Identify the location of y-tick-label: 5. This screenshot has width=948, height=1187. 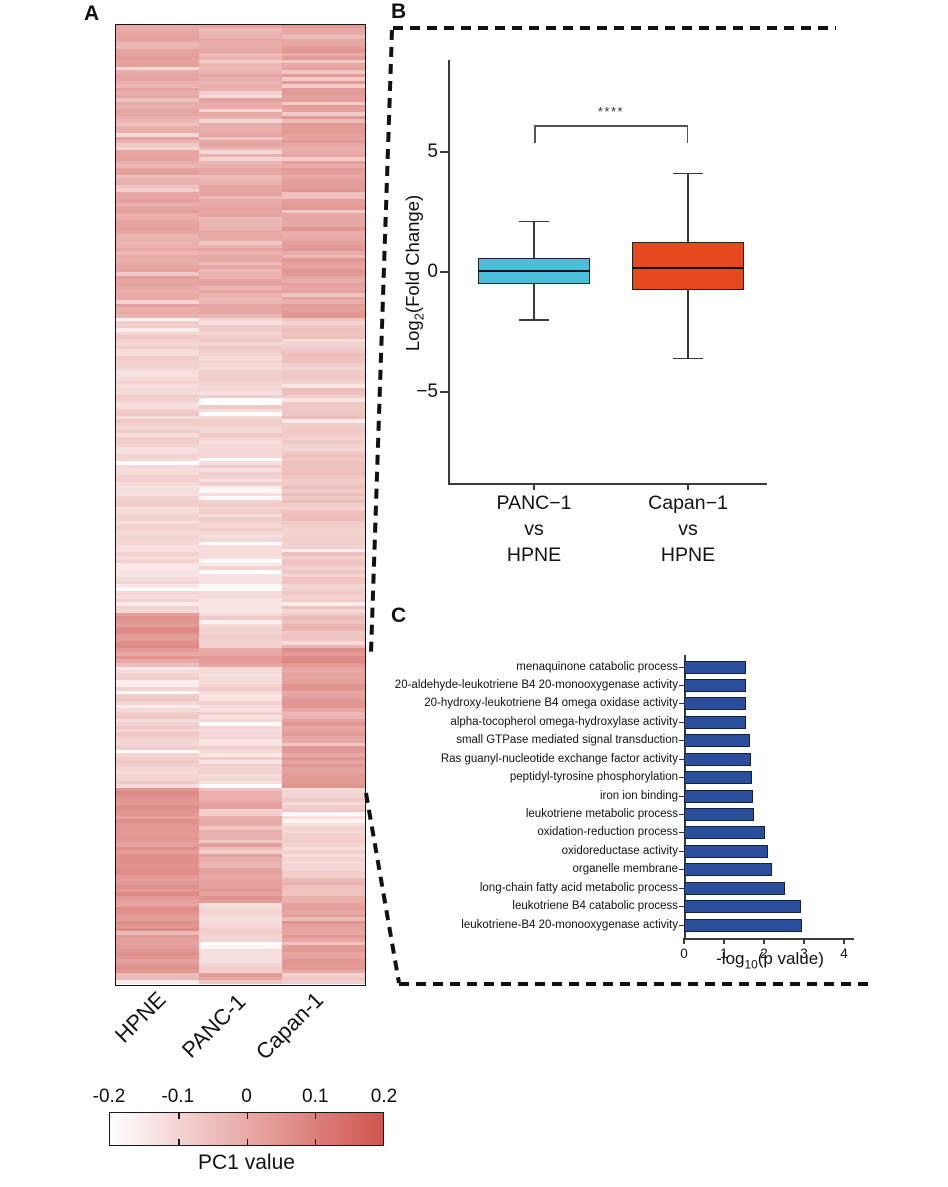
(432, 151).